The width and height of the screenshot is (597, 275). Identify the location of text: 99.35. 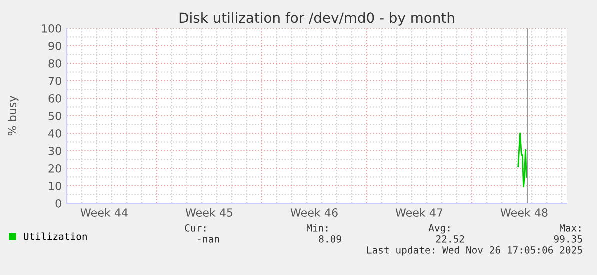
(568, 239).